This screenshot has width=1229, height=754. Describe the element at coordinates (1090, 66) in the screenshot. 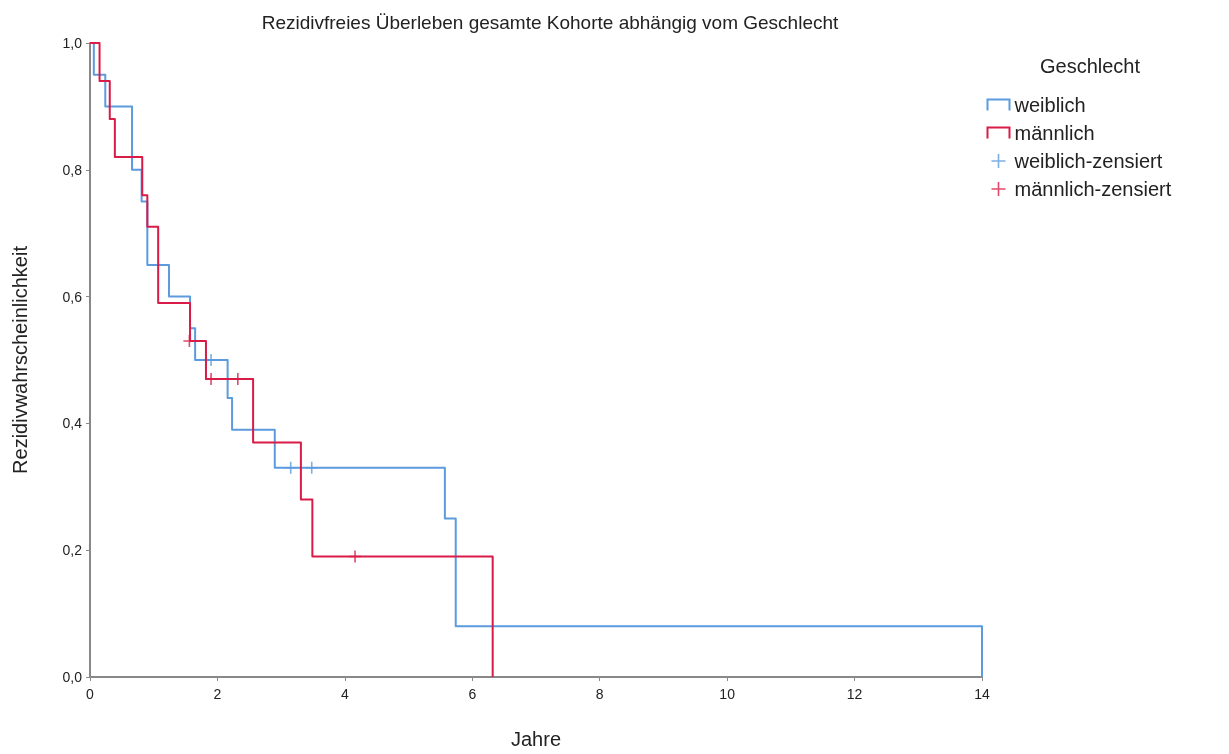

I see `legend-title: Geschlecht` at that location.